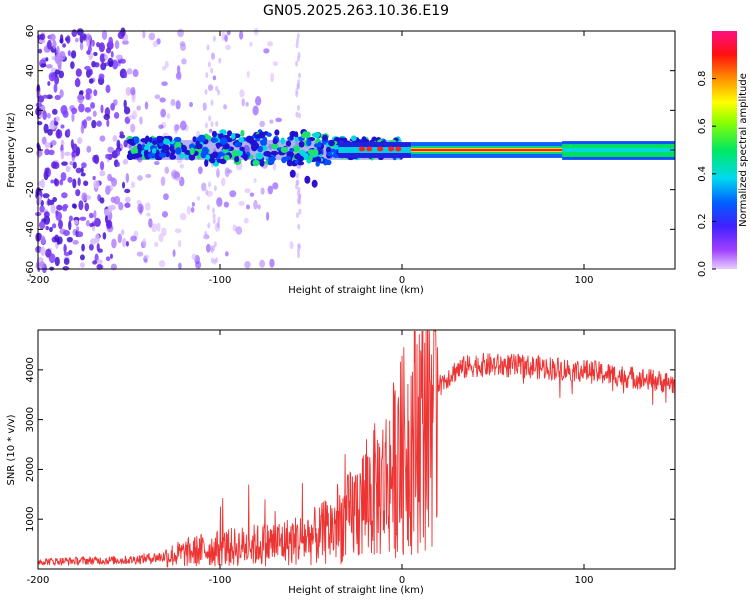 The image size is (750, 600). Describe the element at coordinates (30, 229) in the screenshot. I see `spectrogram-y-tick-label: -40` at that location.